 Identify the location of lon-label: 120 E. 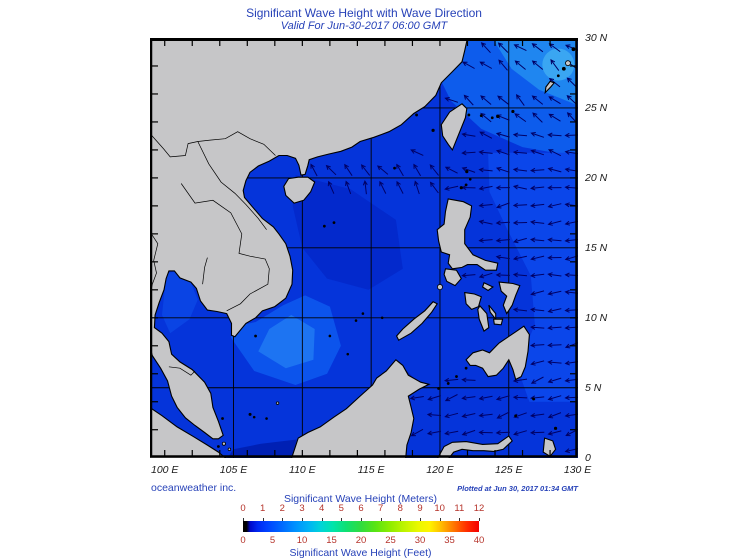
(440, 470).